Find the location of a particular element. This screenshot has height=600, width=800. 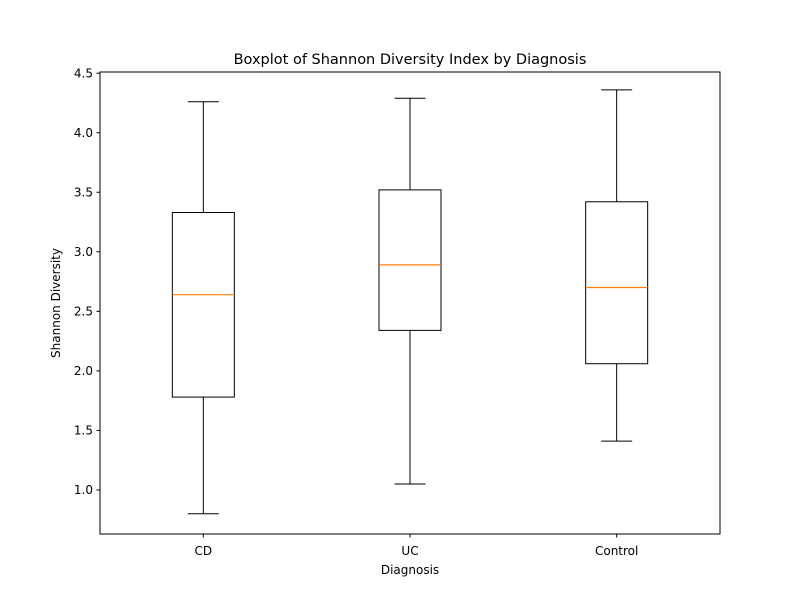

box-uc is located at coordinates (410, 291).